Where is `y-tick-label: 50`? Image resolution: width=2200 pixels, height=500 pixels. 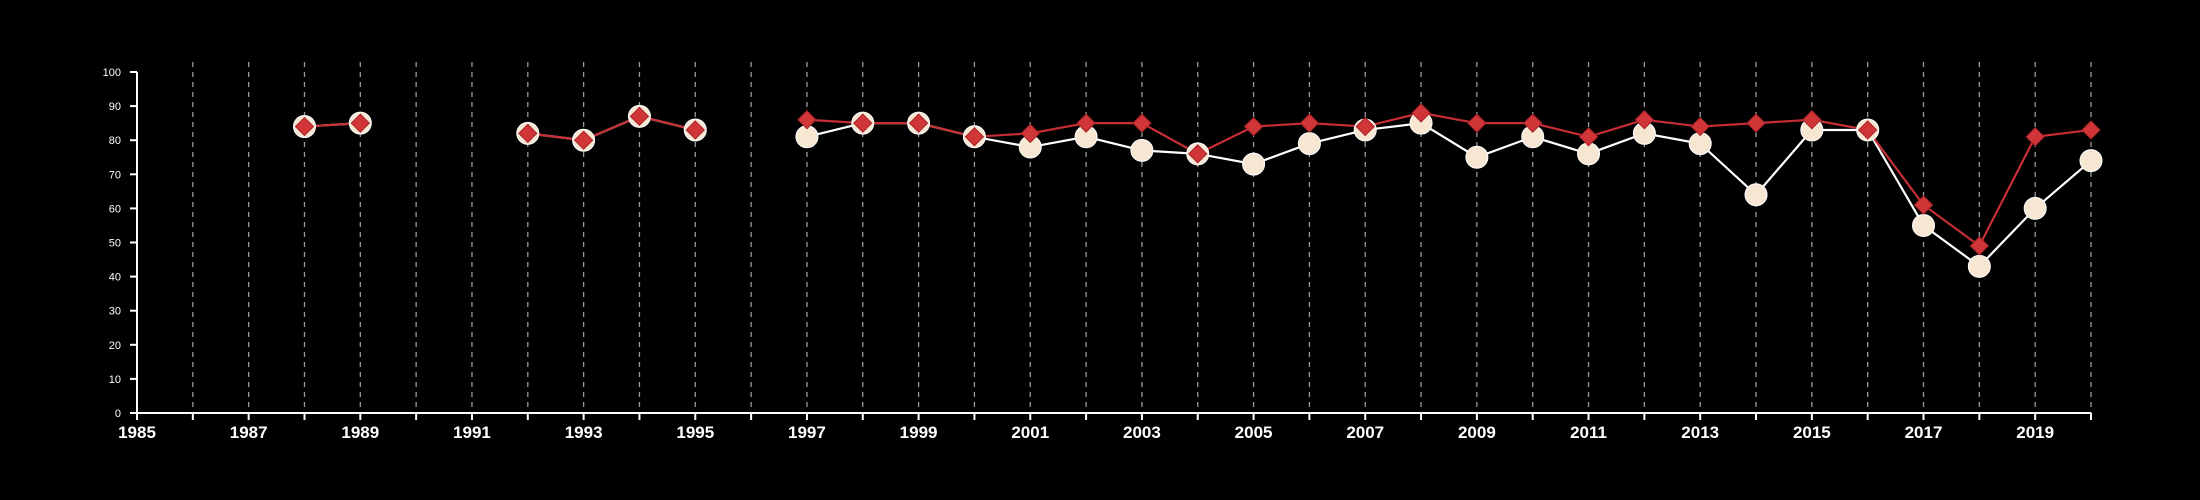
y-tick-label: 50 is located at coordinates (115, 244).